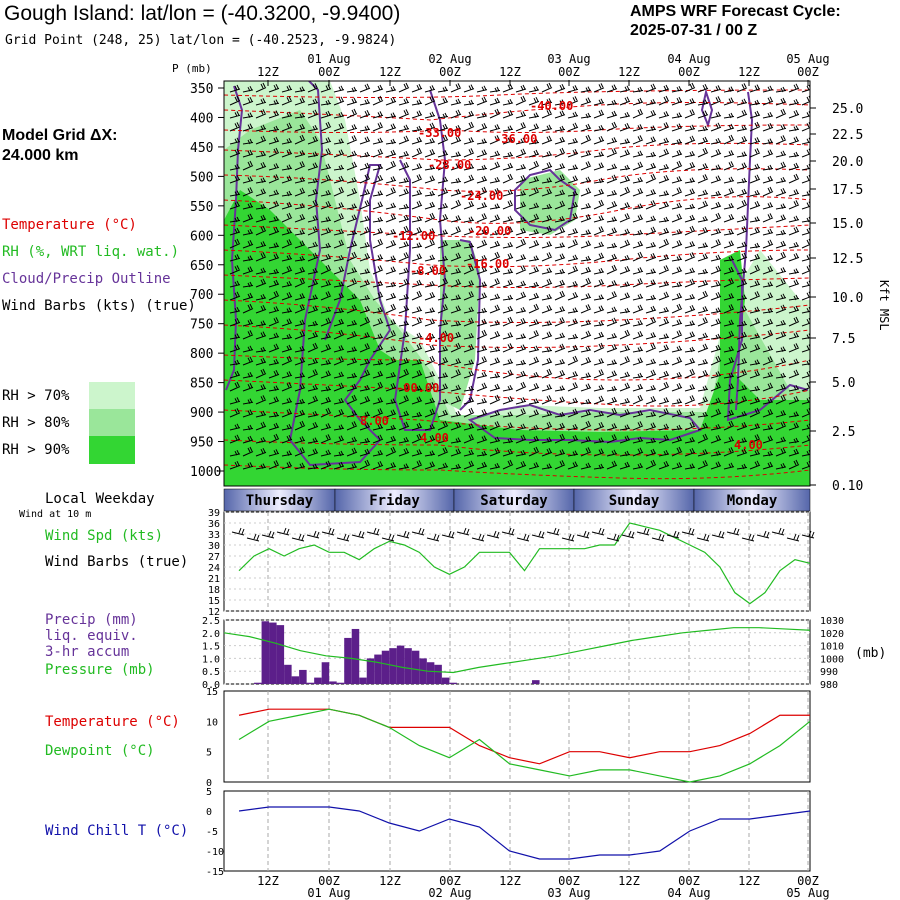 This screenshot has width=900, height=900. Describe the element at coordinates (390, 72) in the screenshot. I see `top-time-tick: 12Z` at that location.